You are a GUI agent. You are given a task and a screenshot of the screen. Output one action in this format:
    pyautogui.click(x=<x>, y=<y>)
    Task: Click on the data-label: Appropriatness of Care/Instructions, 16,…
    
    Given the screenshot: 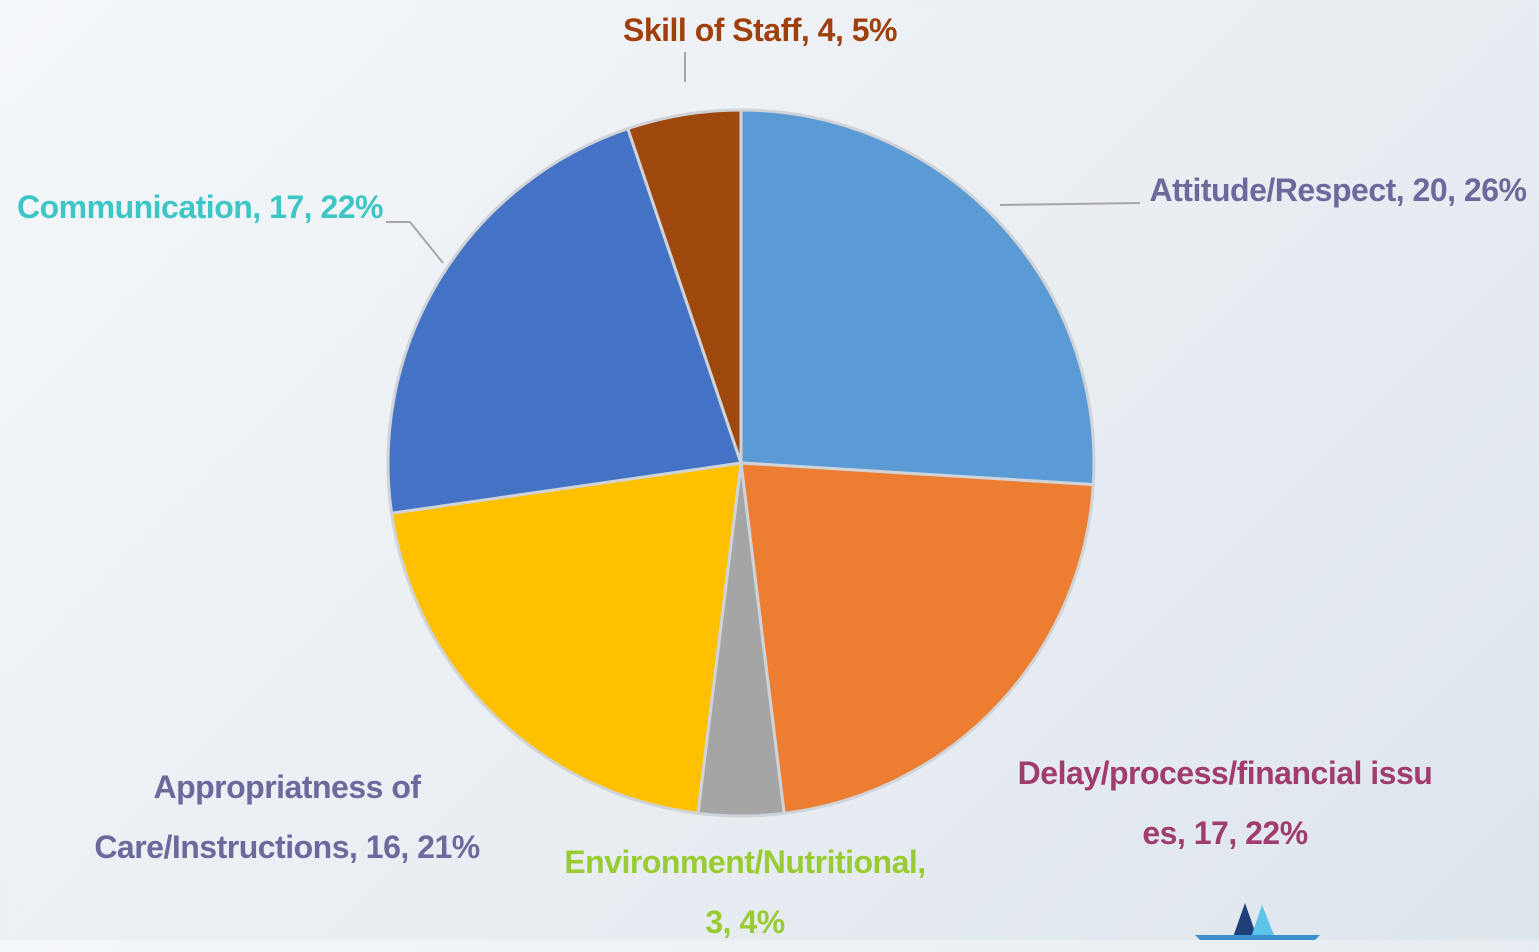 What is the action you would take?
    pyautogui.click(x=287, y=817)
    